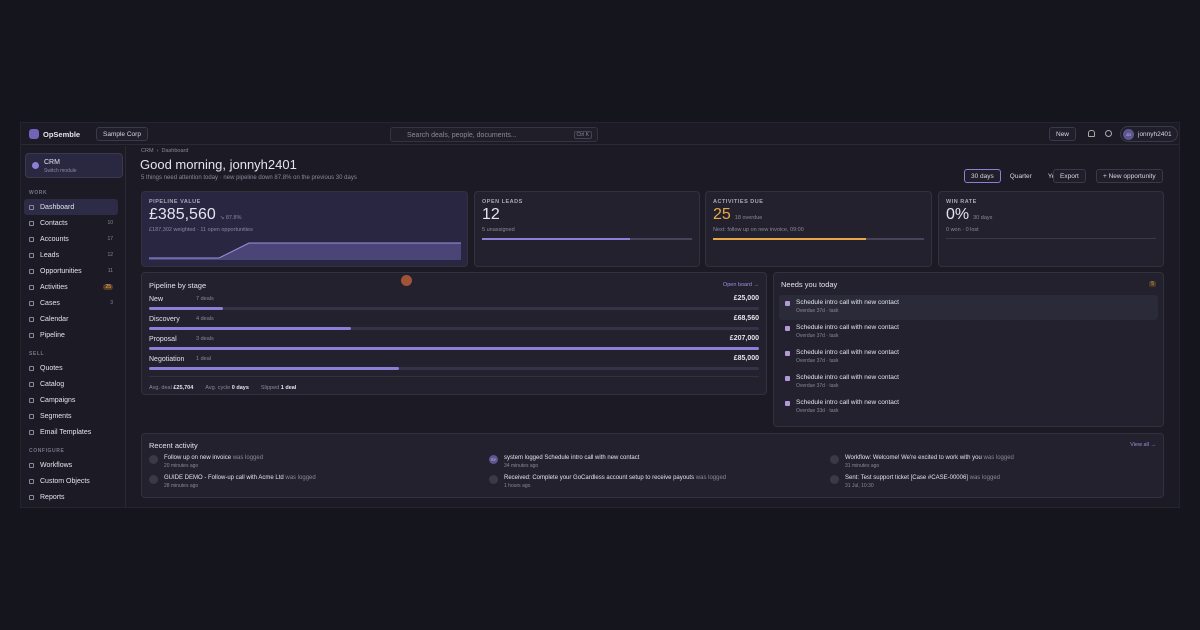 Image resolution: width=1200 pixels, height=630 pixels. I want to click on stage-name: Proposal, so click(163, 339).